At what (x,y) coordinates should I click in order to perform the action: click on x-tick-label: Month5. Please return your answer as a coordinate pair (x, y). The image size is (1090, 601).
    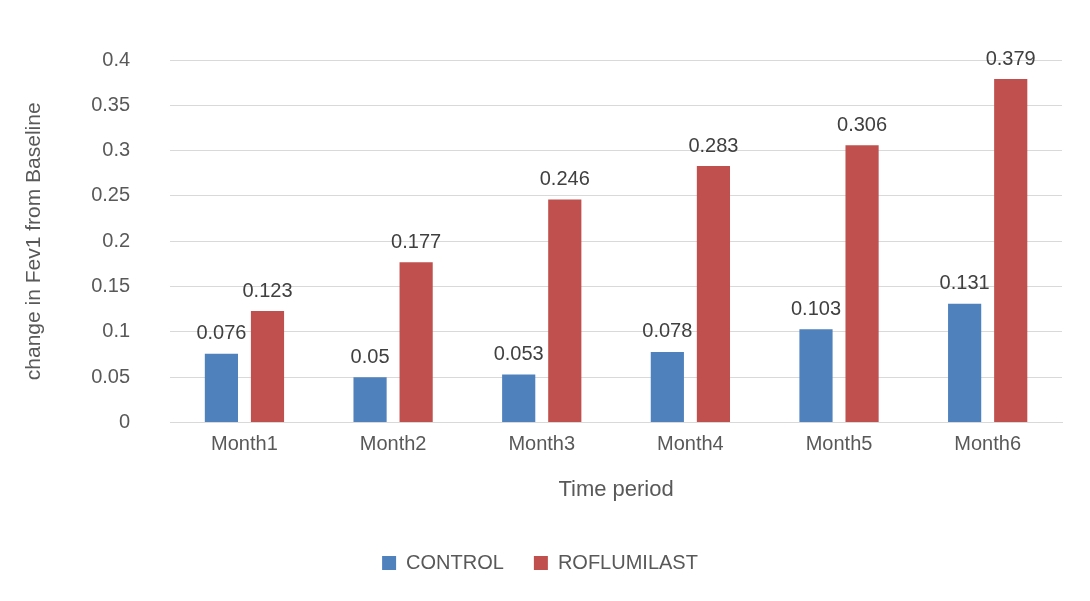
    Looking at the image, I should click on (839, 443).